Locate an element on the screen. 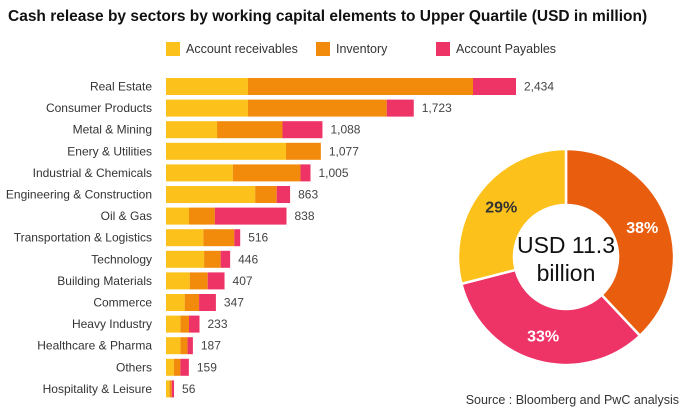  category-label-transportation-and-logistics: Transportation & Logistics is located at coordinates (83, 238).